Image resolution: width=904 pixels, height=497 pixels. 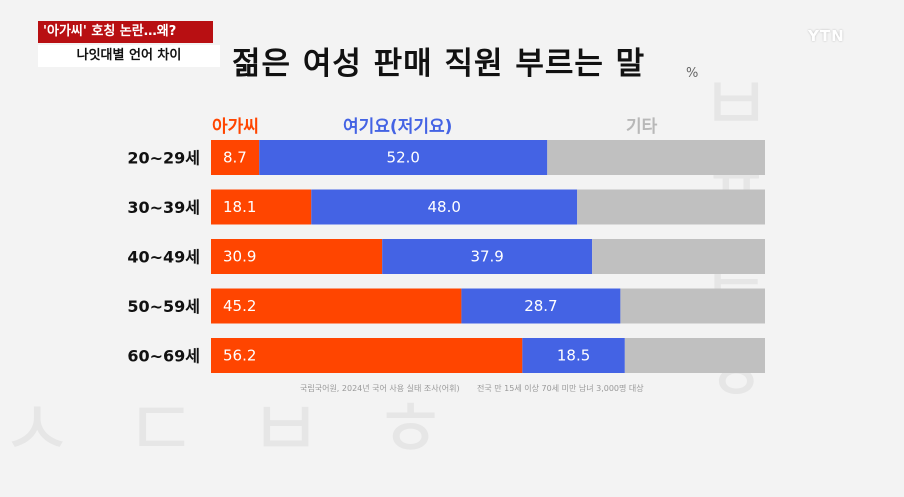 I want to click on data-label: 37.9, so click(x=486, y=257).